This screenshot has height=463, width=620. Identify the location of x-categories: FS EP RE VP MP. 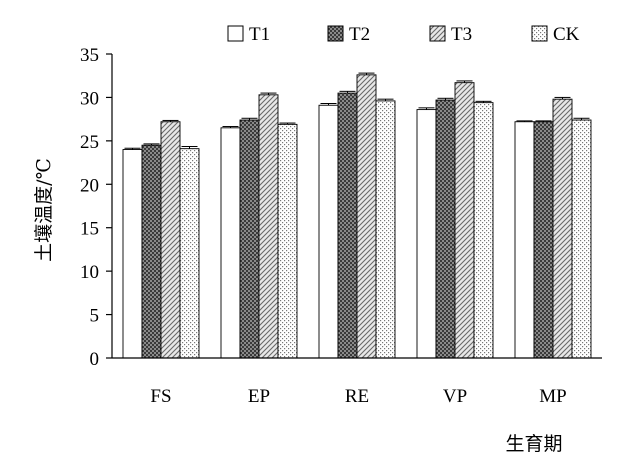
(358, 396).